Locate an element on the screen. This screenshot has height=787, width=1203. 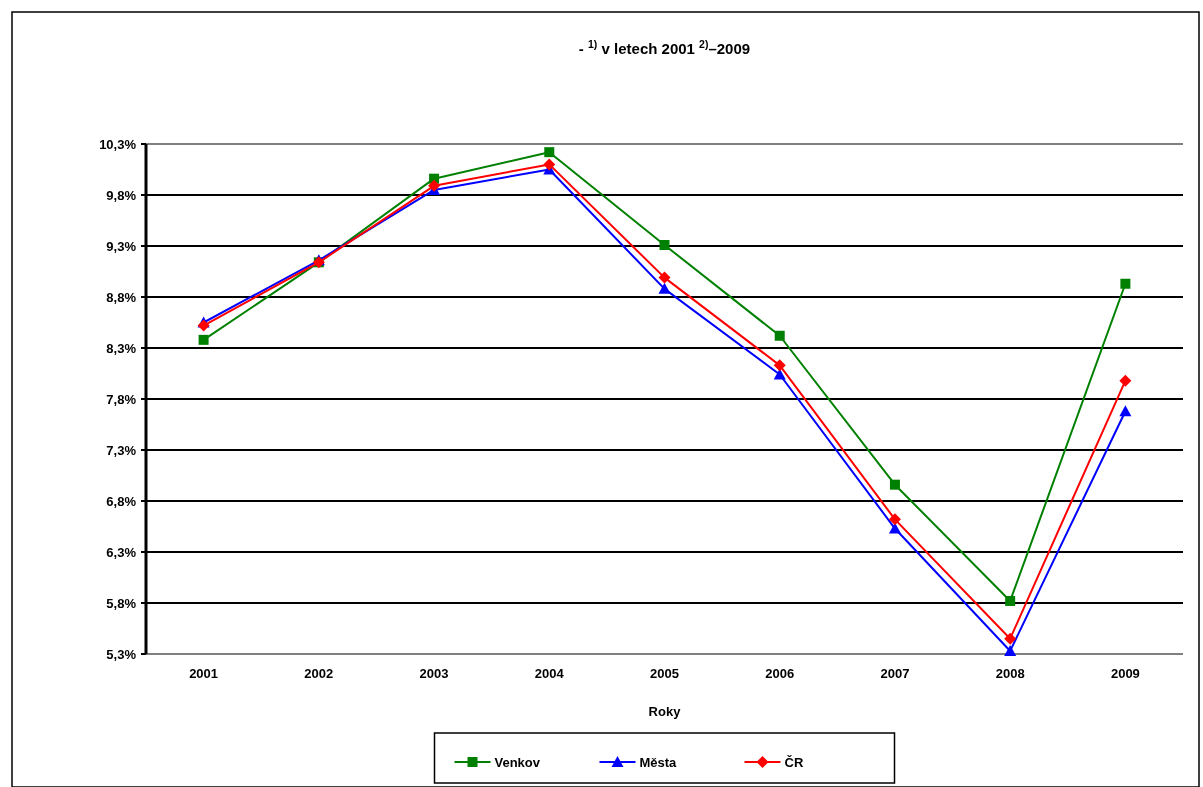
y-tick-label: 7,8% is located at coordinates (121, 399).